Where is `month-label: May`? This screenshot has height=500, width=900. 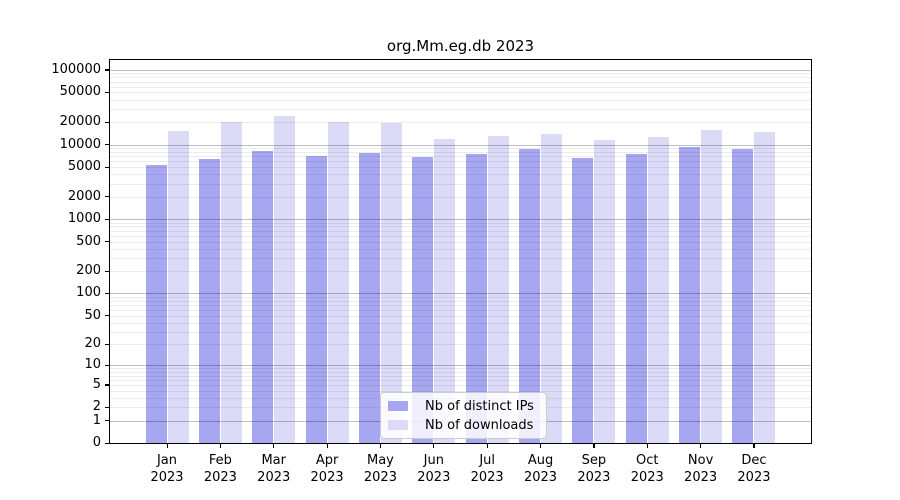 month-label: May is located at coordinates (380, 460).